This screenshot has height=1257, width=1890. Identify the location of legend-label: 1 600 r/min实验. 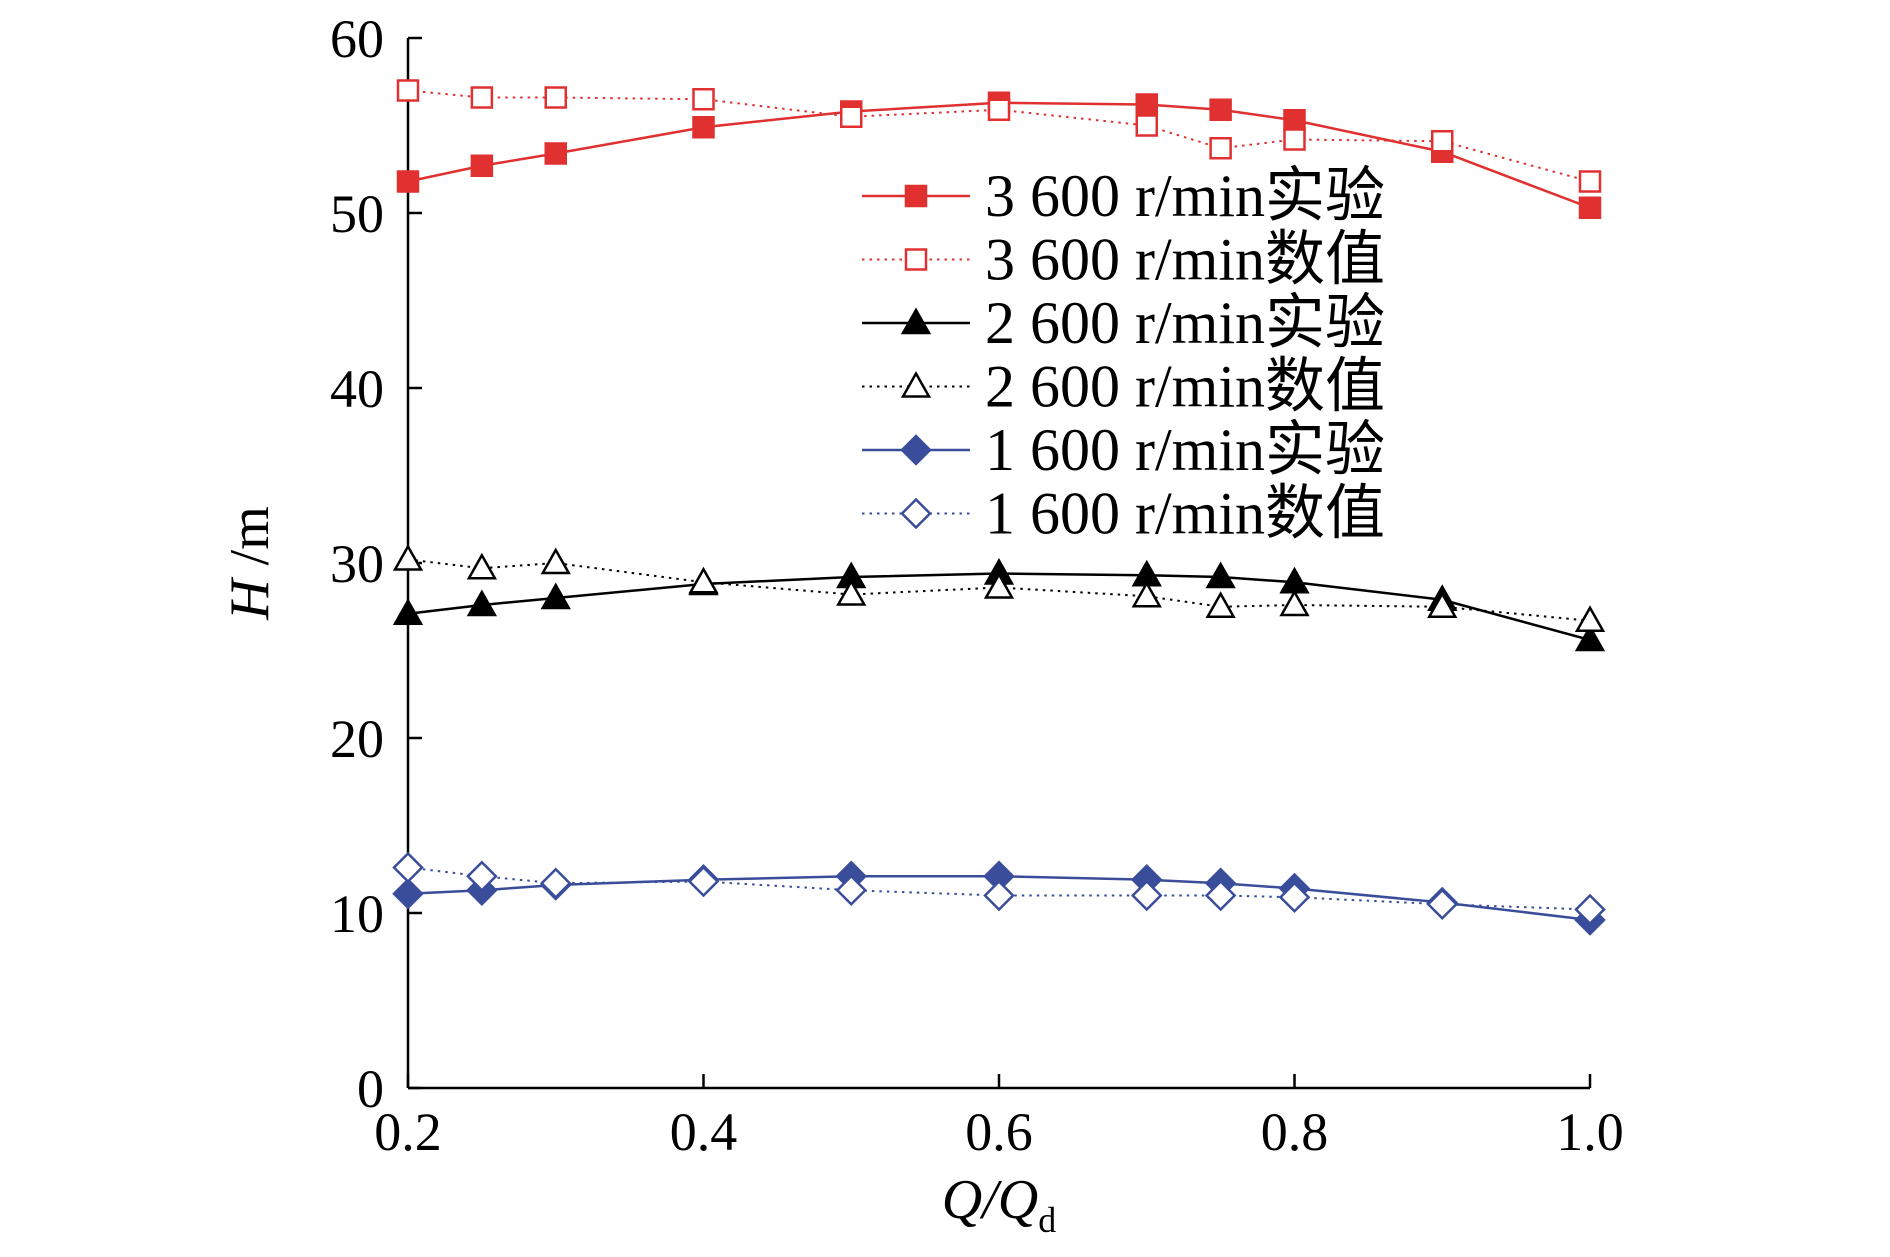
(1185, 450).